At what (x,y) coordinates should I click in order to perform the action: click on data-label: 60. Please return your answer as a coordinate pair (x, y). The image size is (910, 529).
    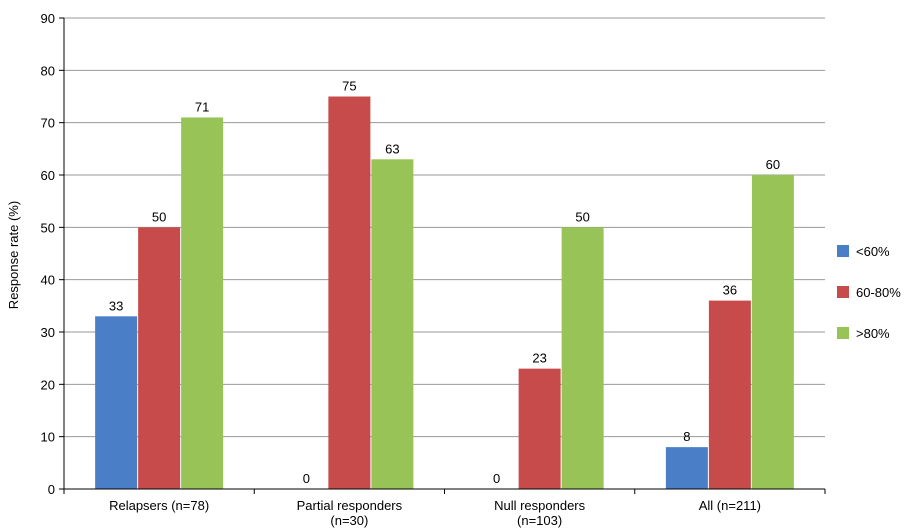
    Looking at the image, I should click on (773, 164).